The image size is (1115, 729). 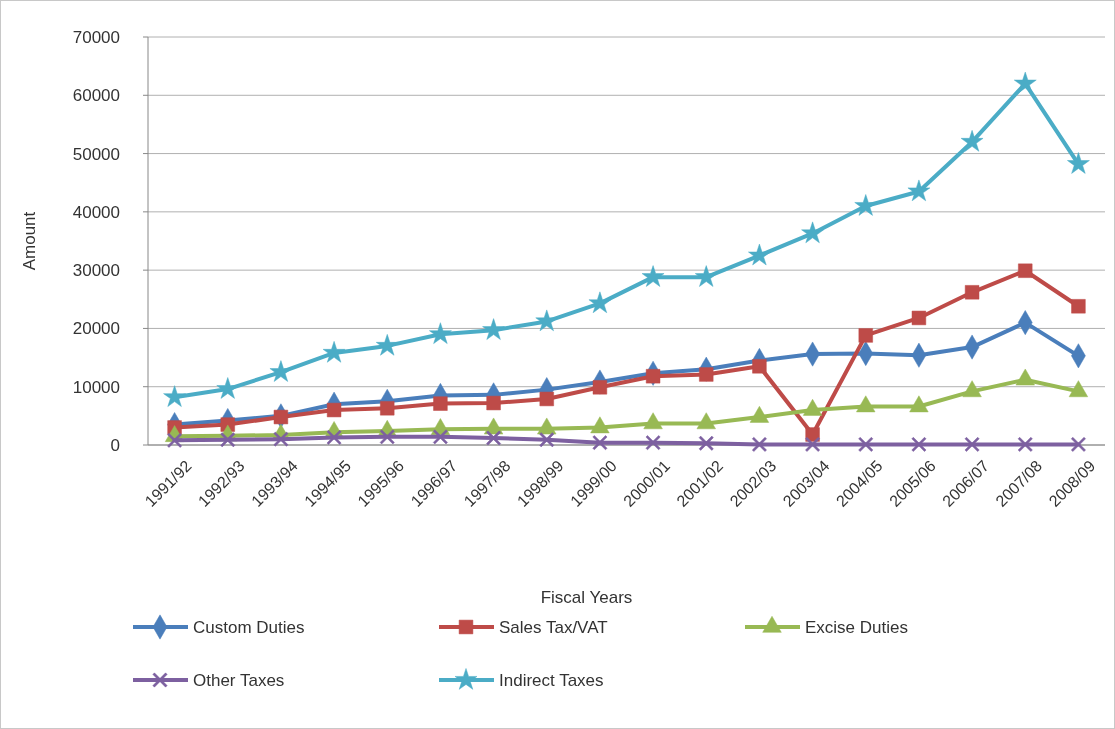 I want to click on legend-label: Custom Duties, so click(x=249, y=627).